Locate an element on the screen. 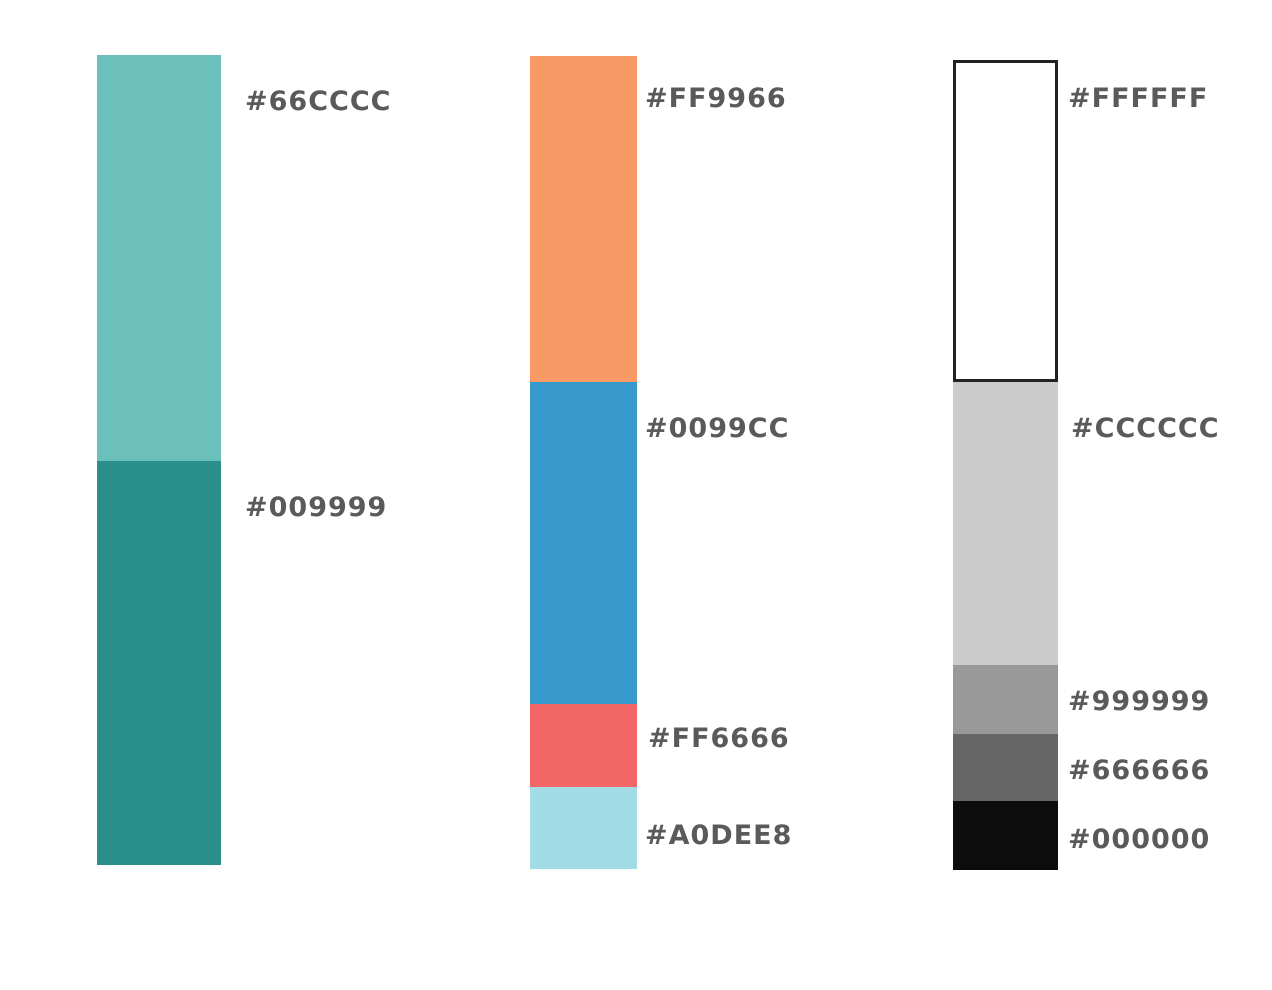  swatch-66cccc is located at coordinates (159, 258).